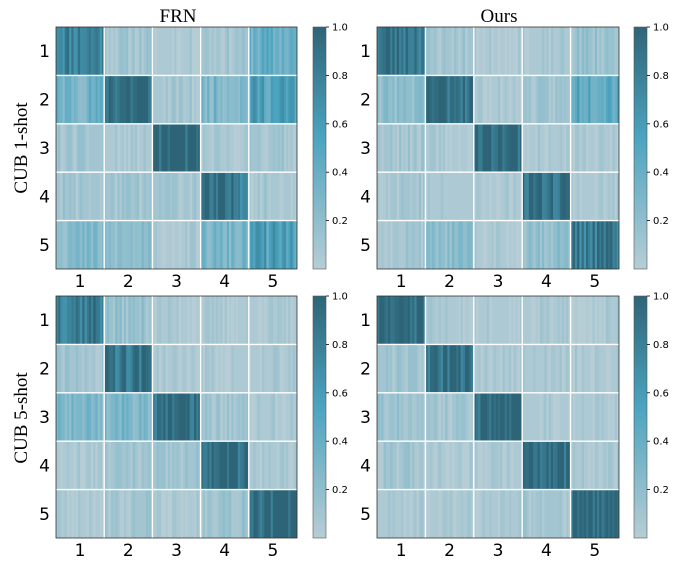 Image resolution: width=697 pixels, height=561 pixels. What do you see at coordinates (449, 282) in the screenshot?
I see `x-tick-label: 2` at bounding box center [449, 282].